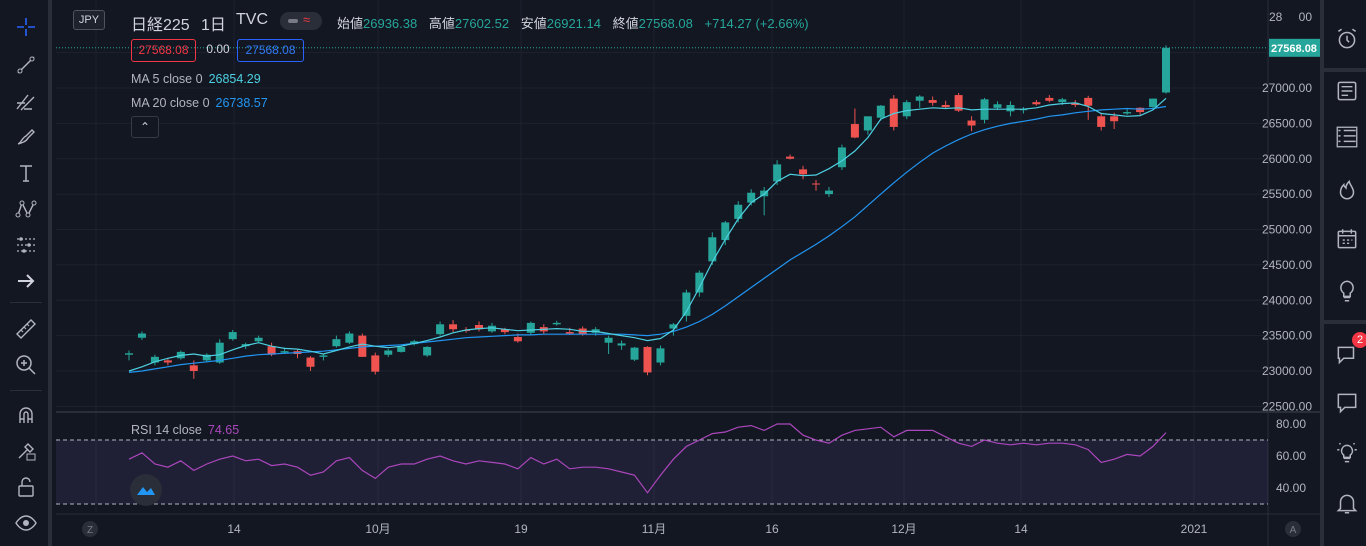 This screenshot has width=1366, height=546. I want to click on price-tick-label: 25500.00, so click(1287, 194).